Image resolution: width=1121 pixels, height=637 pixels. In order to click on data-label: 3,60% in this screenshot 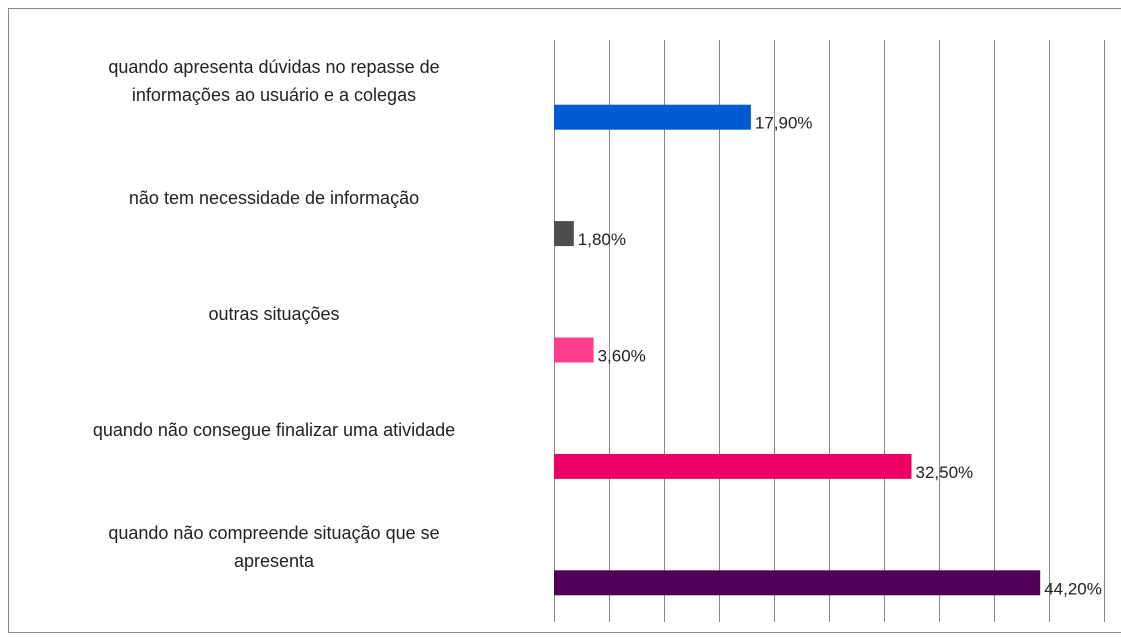, I will do `click(622, 355)`.